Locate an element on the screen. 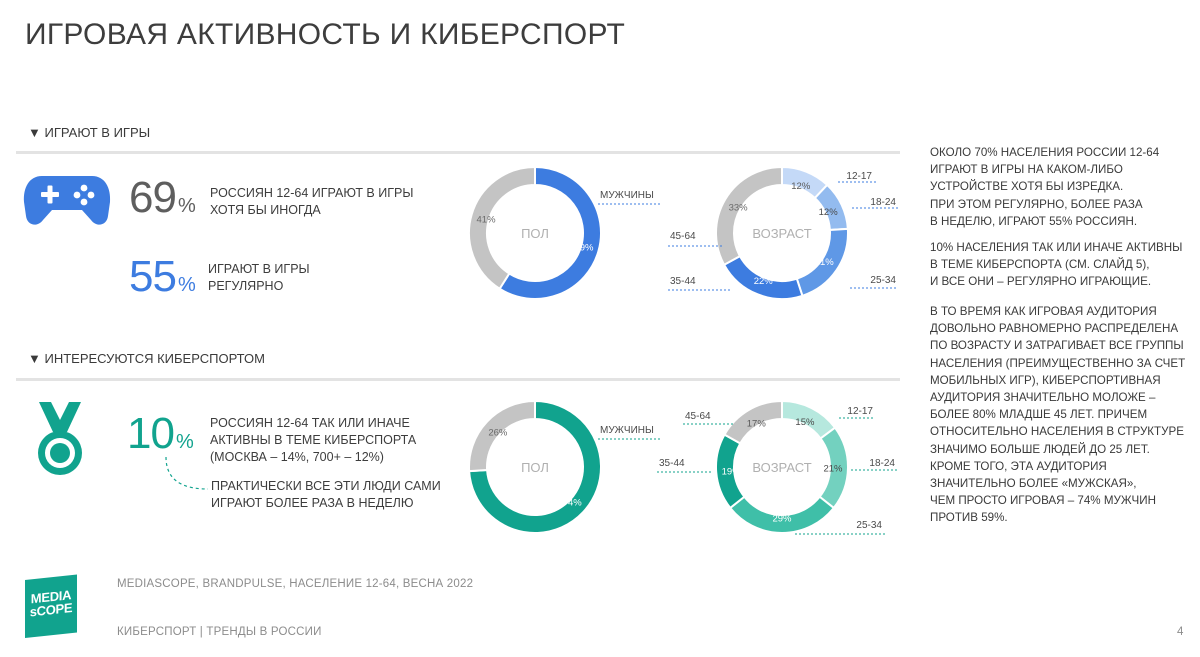 The height and width of the screenshot is (657, 1200). summary-line: КРОМЕ ТОГО, ЭТА АУДИТОРИЯ is located at coordinates (1018, 466).